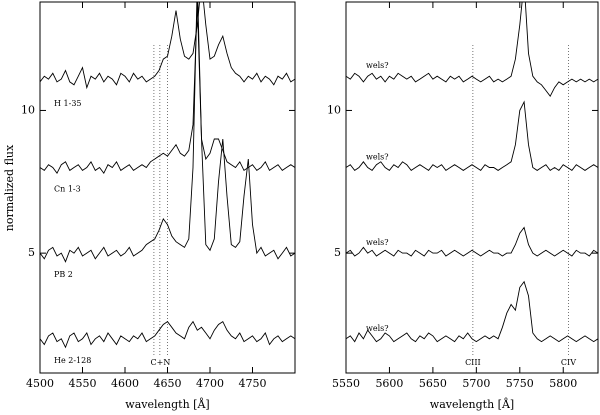 The width and height of the screenshot is (600, 415). I want to click on x-tick-label: 5700, so click(476, 383).